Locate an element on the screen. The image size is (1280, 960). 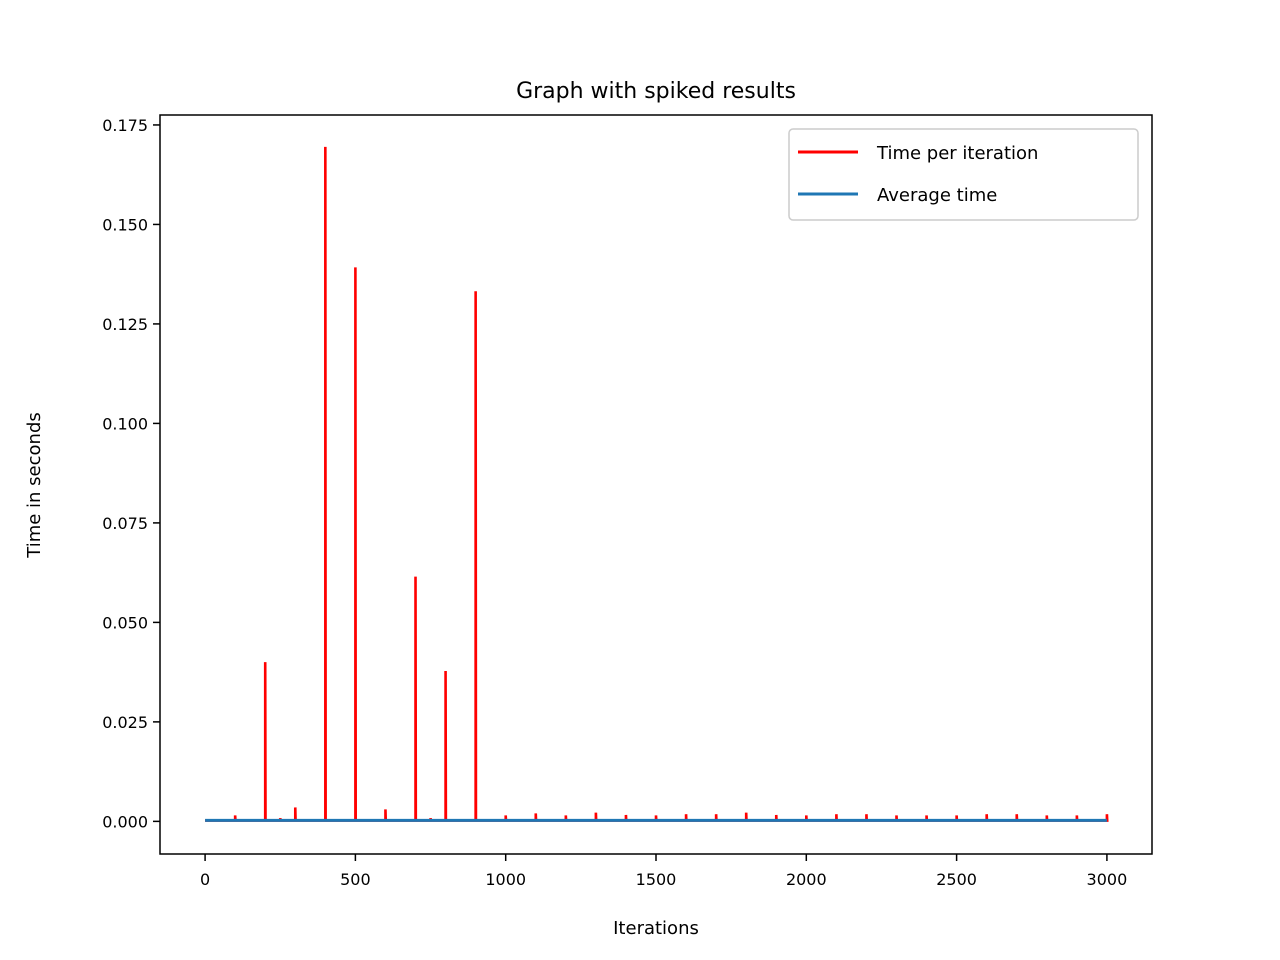
y-tick-label: 0.100 is located at coordinates (125, 423).